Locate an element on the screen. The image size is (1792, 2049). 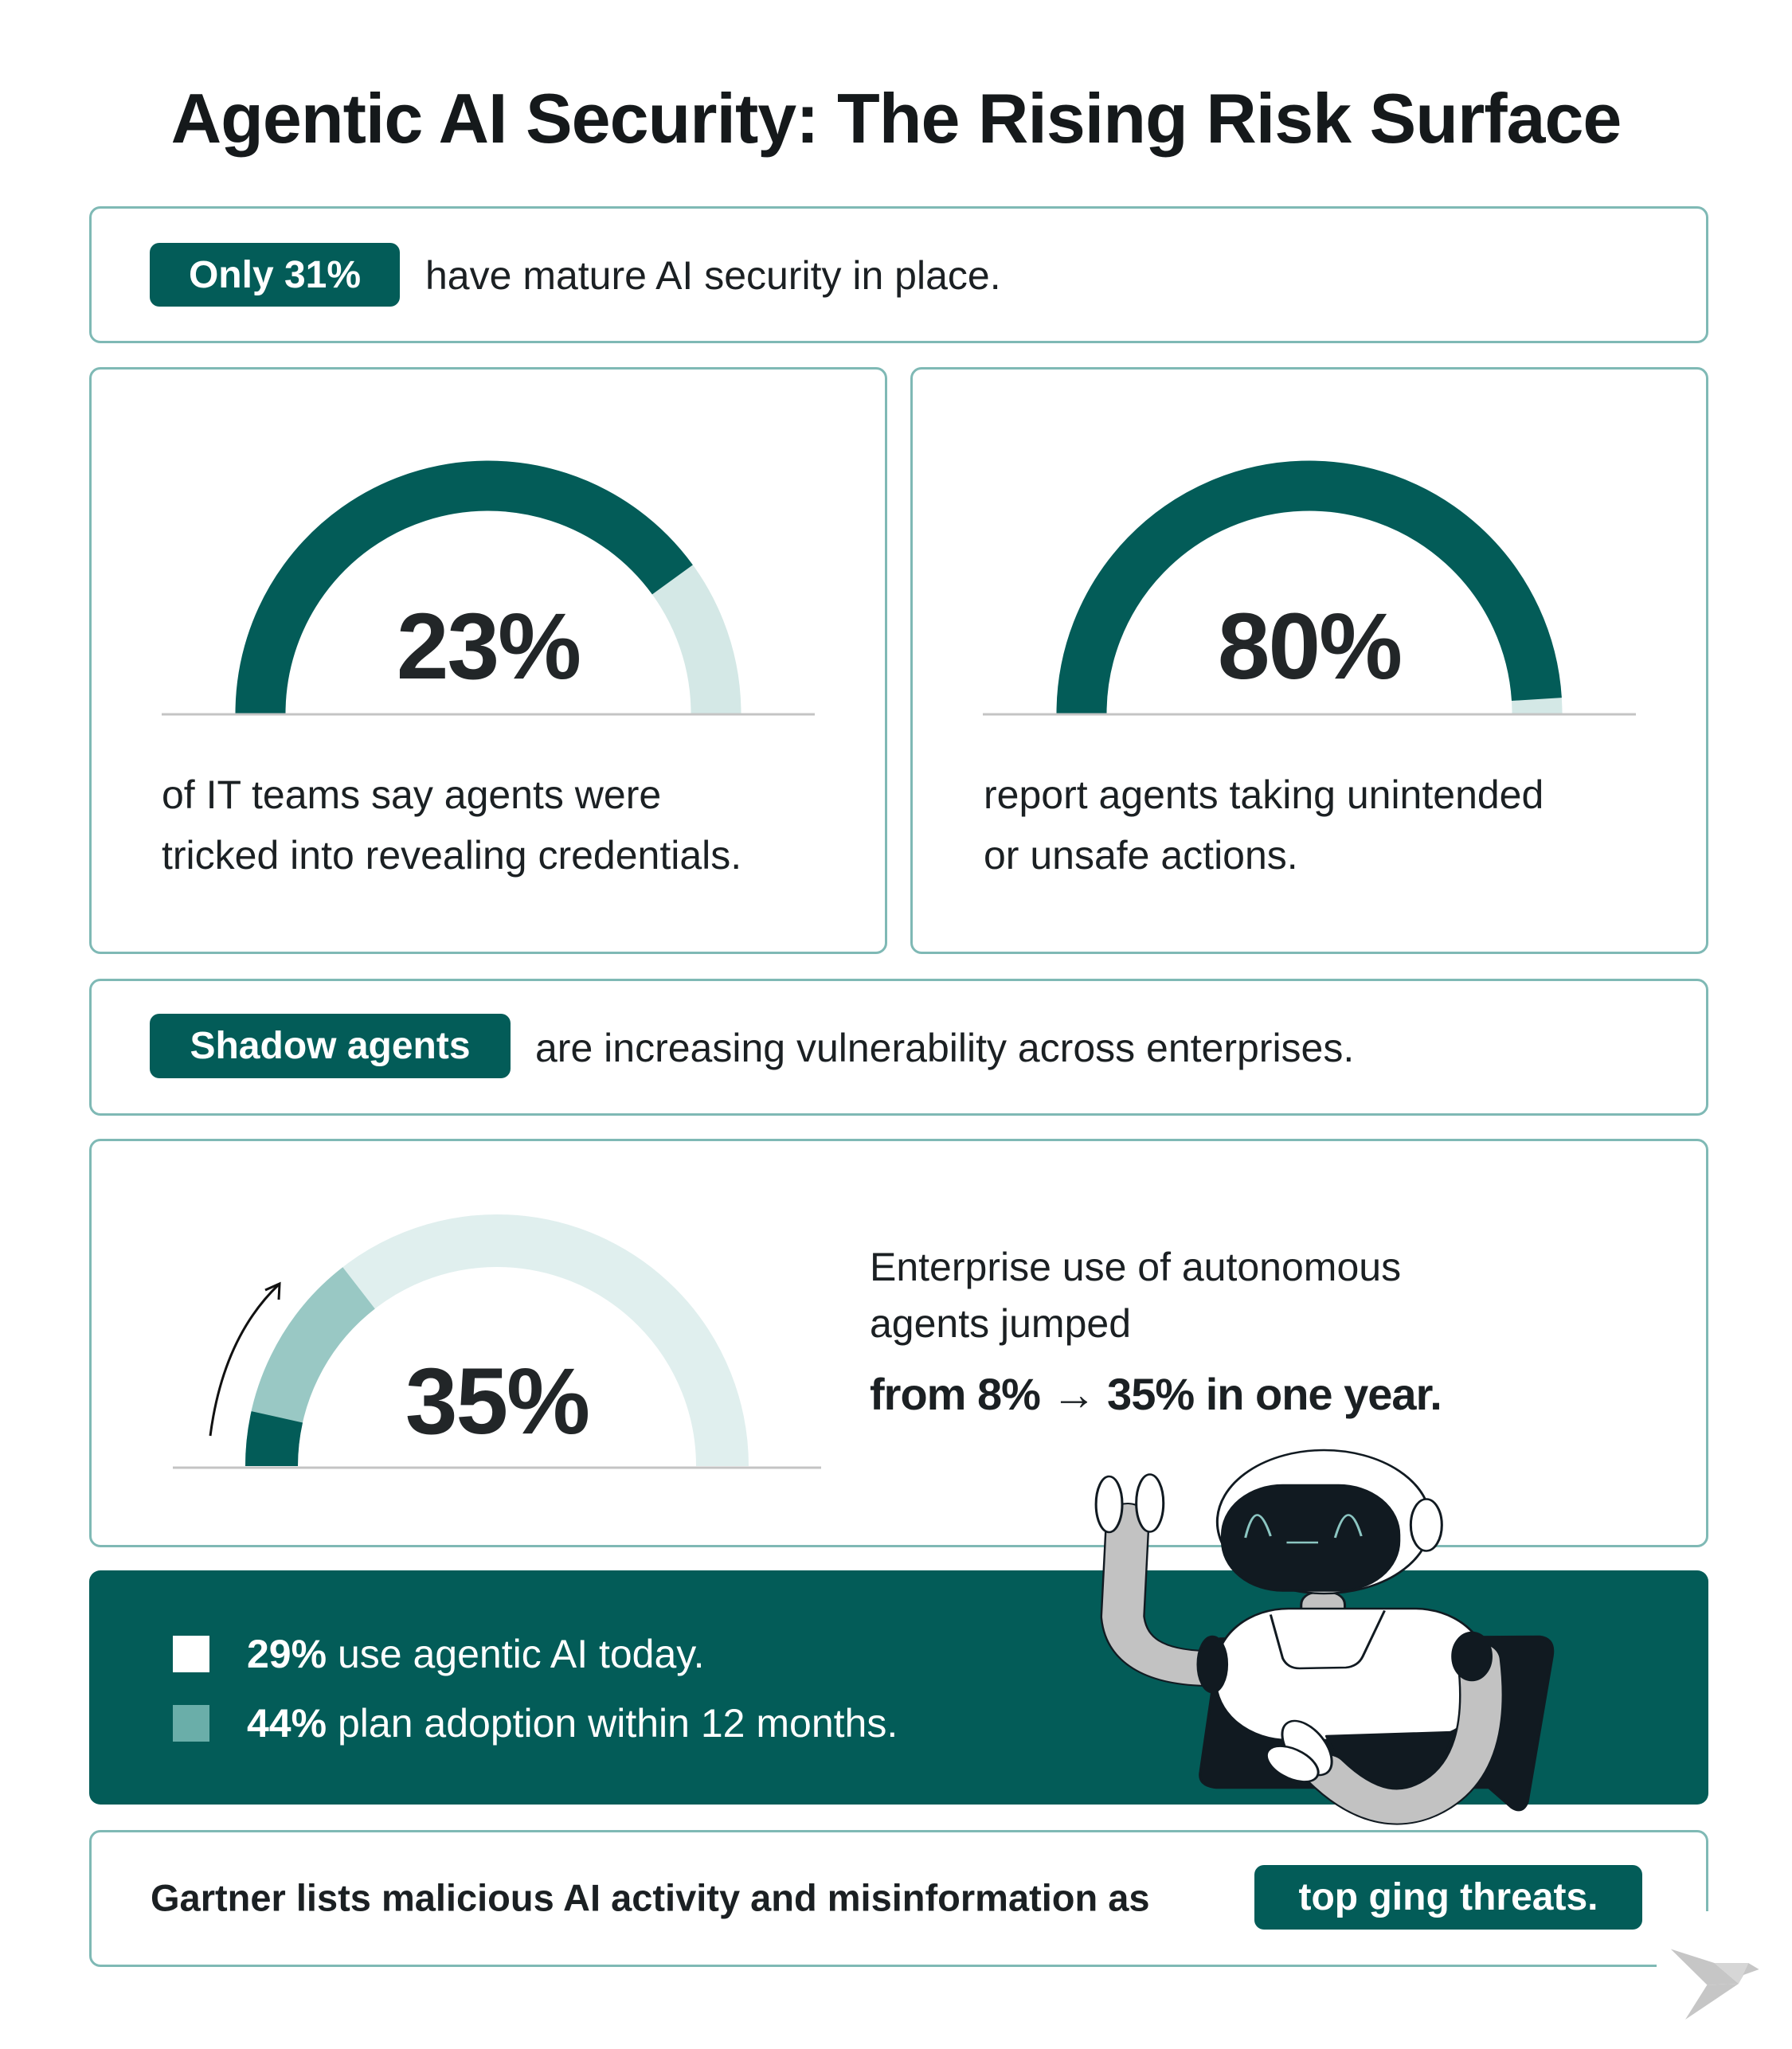
stat-desc-line: or unsafe actions. is located at coordinates (1141, 855).